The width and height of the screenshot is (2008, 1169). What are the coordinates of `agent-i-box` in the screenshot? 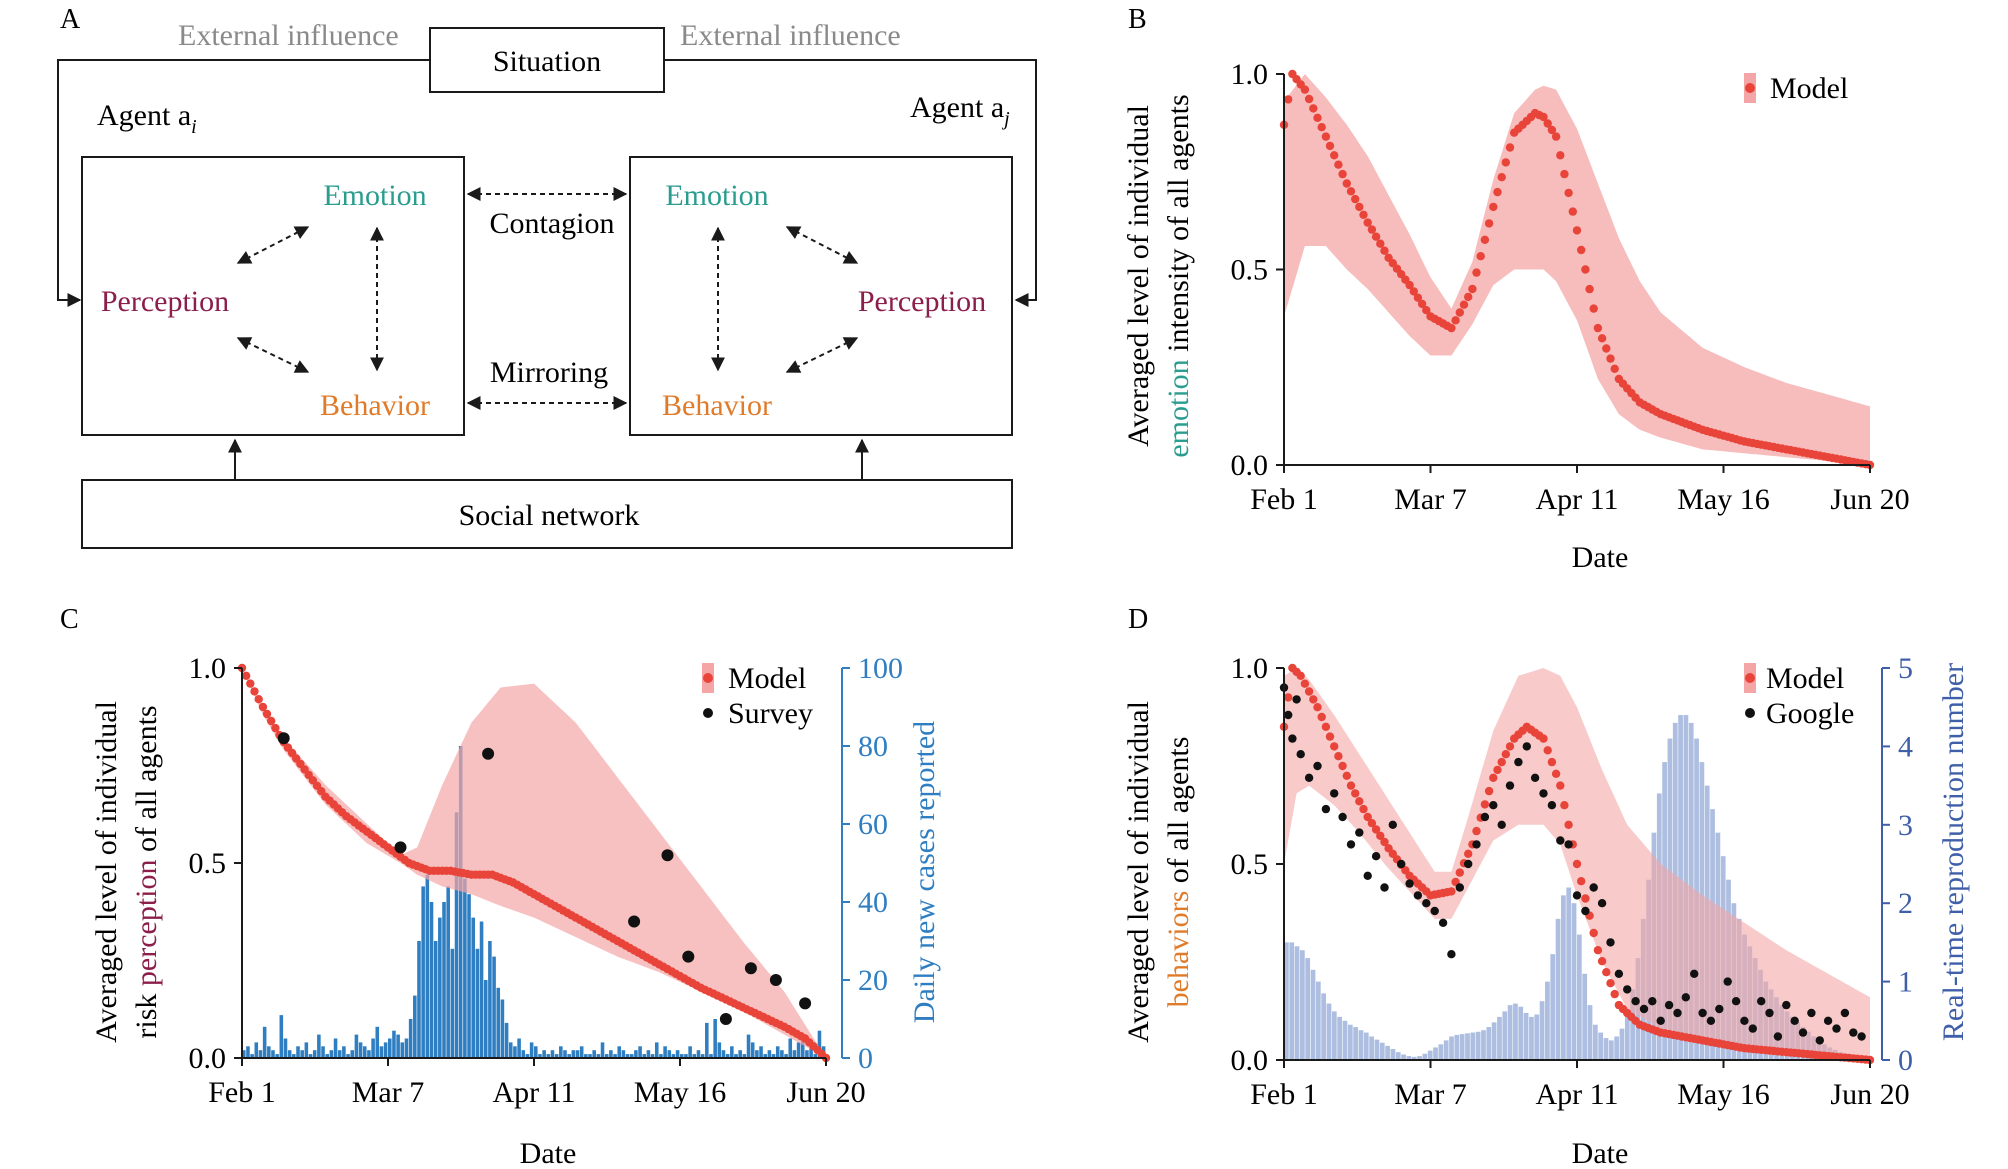 It's located at (273, 296).